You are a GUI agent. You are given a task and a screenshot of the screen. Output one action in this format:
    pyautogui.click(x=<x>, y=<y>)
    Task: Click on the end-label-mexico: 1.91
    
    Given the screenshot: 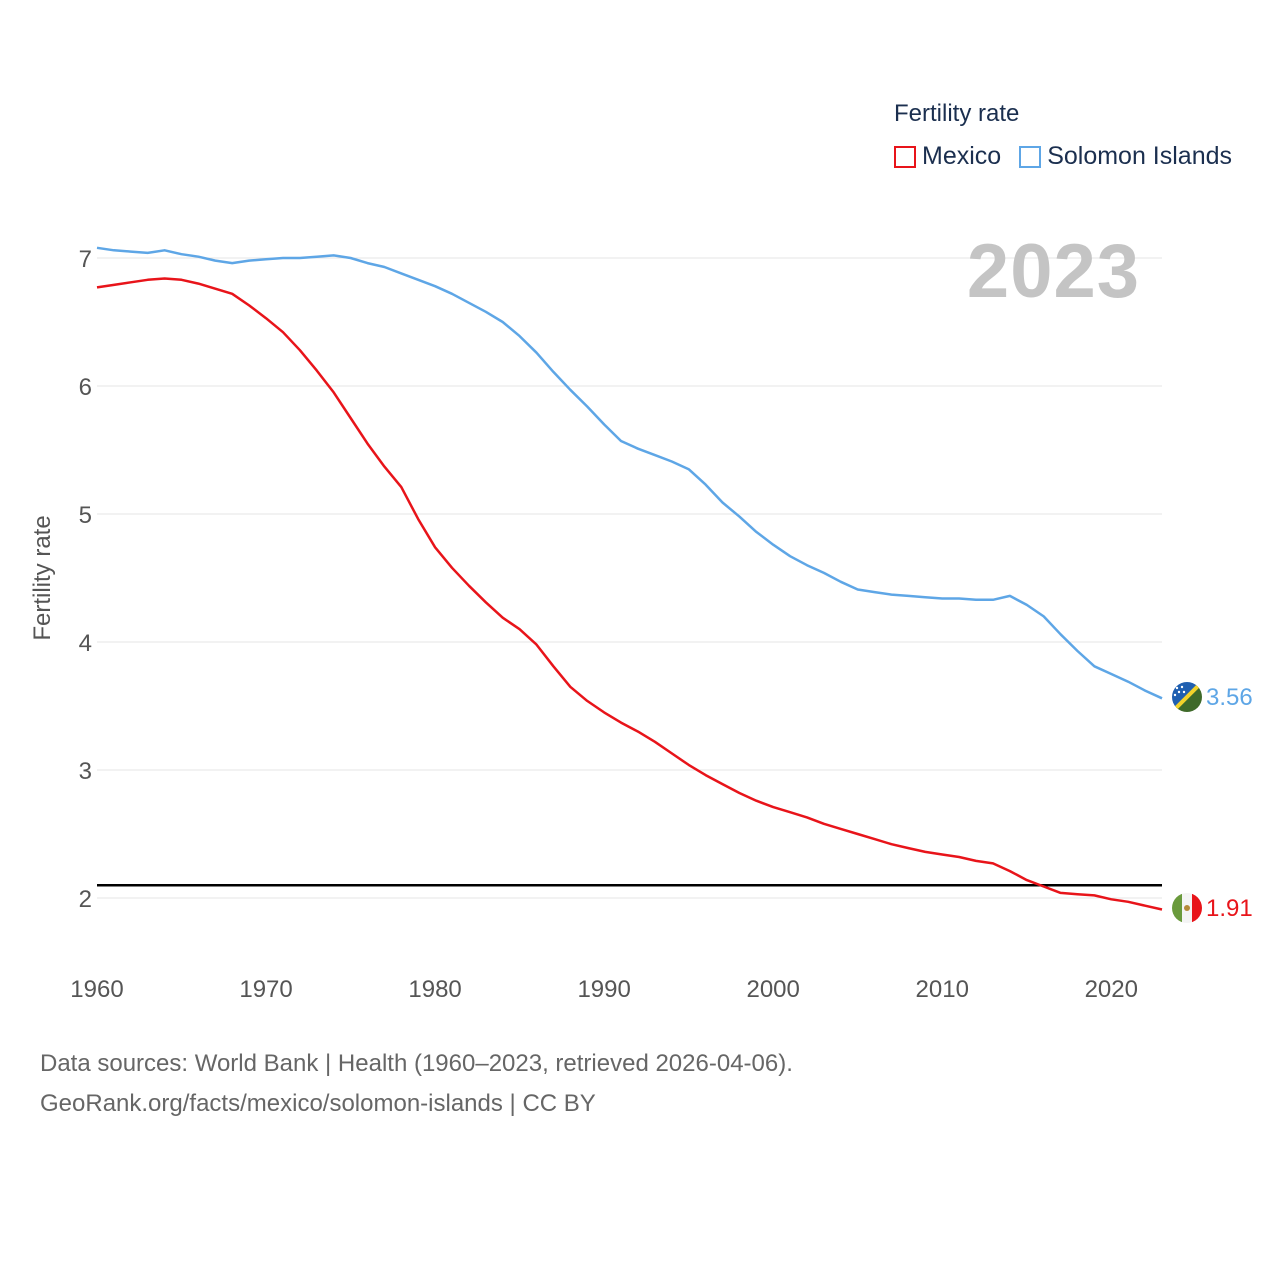 What is the action you would take?
    pyautogui.click(x=1229, y=908)
    